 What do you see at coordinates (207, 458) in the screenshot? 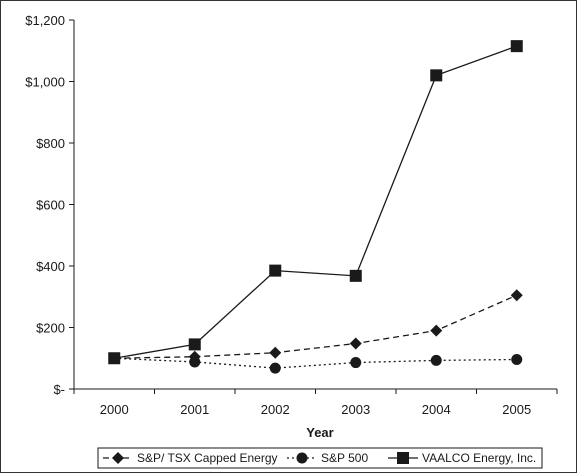
I see `legend-label: S&P/ TSX Capped Energy` at bounding box center [207, 458].